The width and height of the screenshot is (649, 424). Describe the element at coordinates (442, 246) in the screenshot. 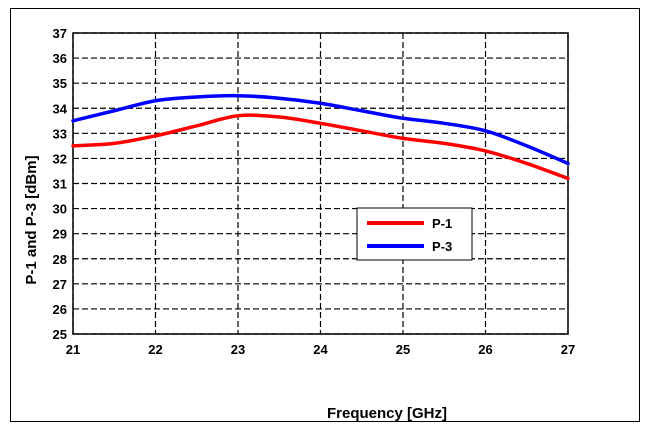

I see `legend-label-p3: P-3` at that location.